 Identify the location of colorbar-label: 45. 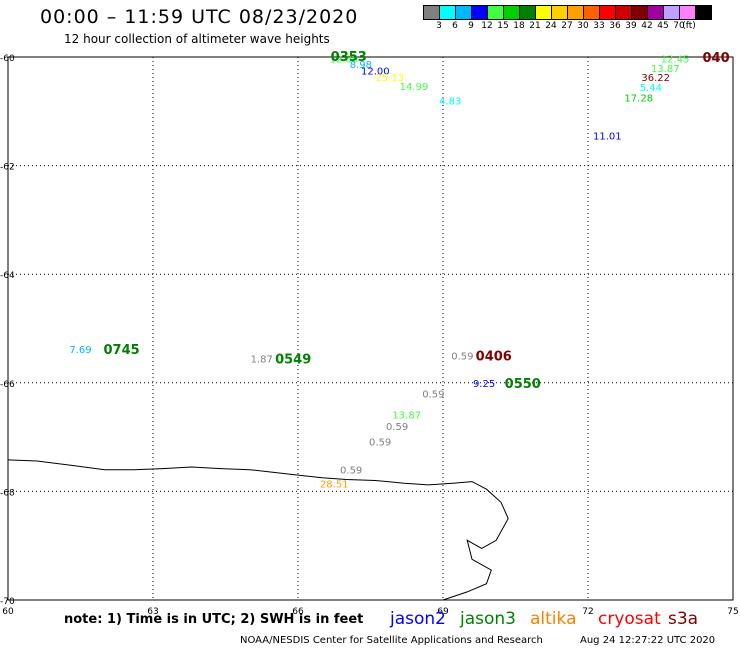
(663, 26).